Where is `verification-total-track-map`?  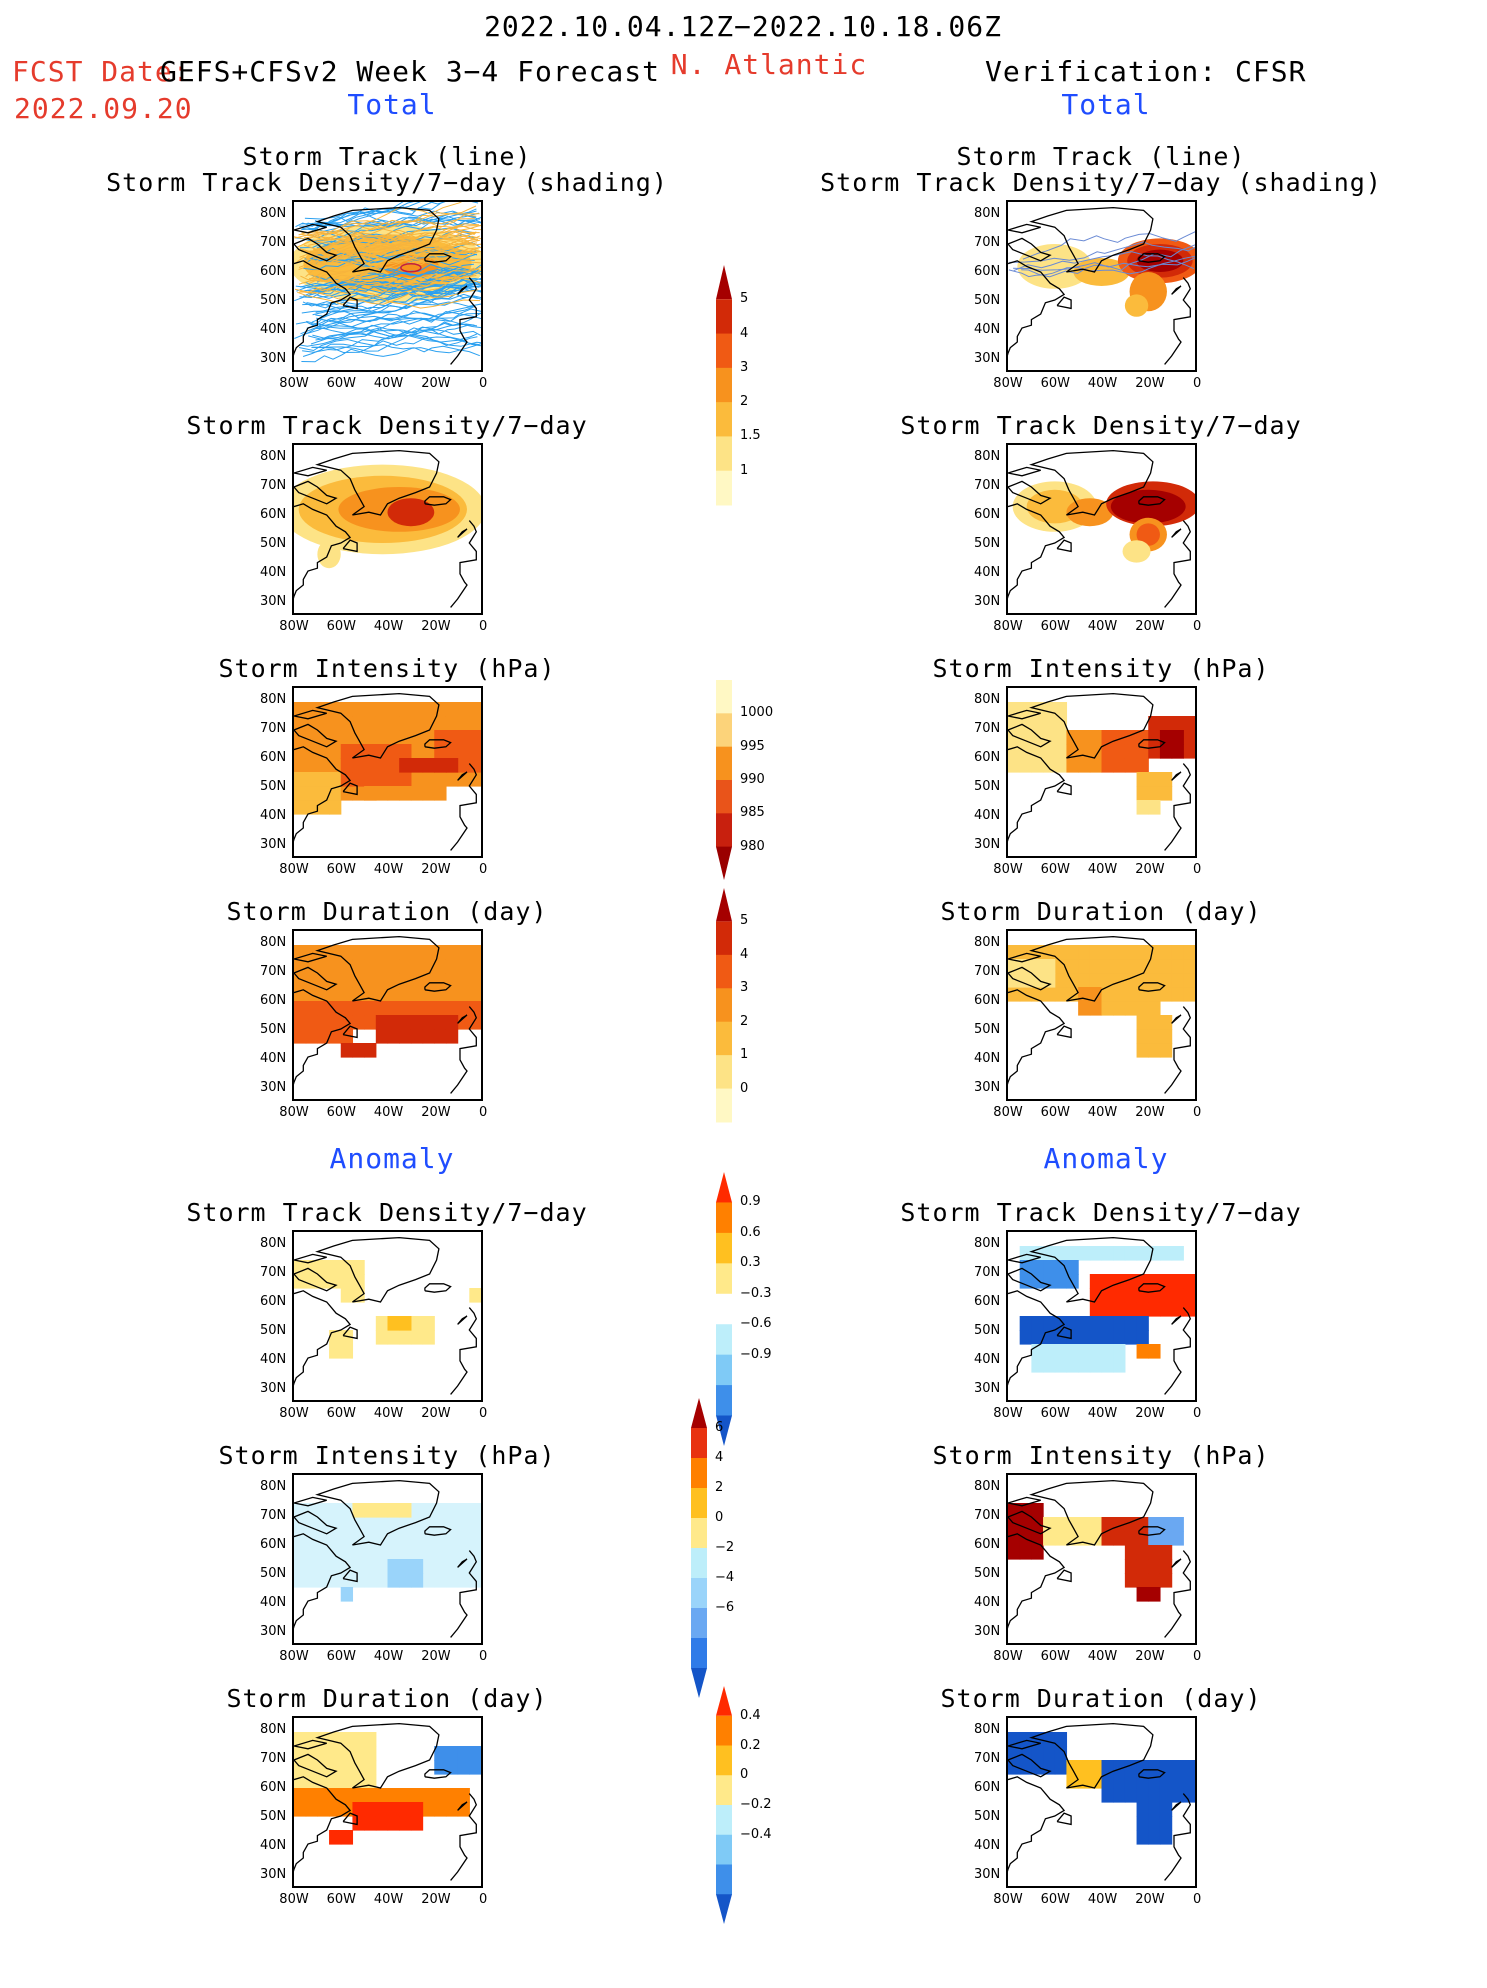
verification-total-track-map is located at coordinates (1101, 286).